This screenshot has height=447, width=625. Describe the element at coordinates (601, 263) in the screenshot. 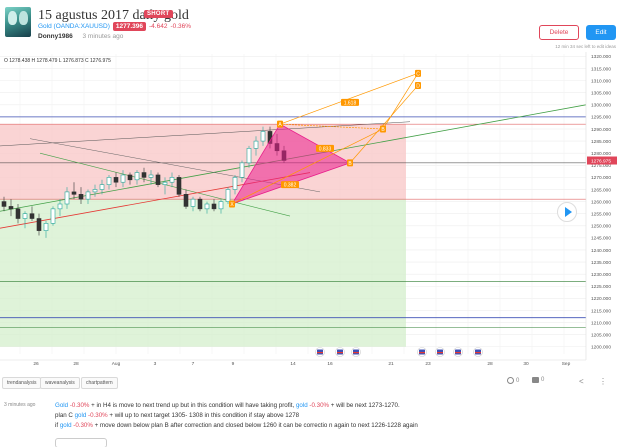

I see `price-tick-label: 1235.000` at that location.